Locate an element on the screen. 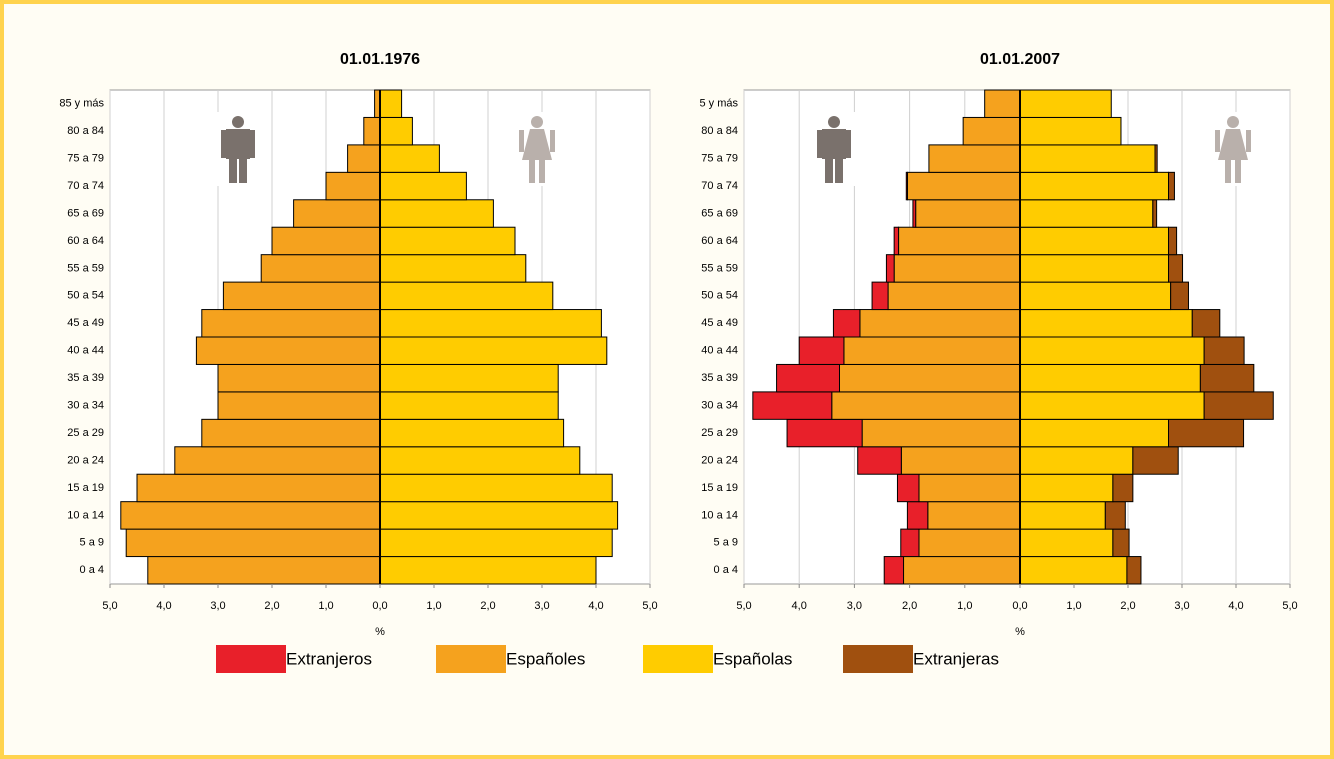 The width and height of the screenshot is (1334, 759). y-tick-label: 10 a 14 is located at coordinates (85, 515).